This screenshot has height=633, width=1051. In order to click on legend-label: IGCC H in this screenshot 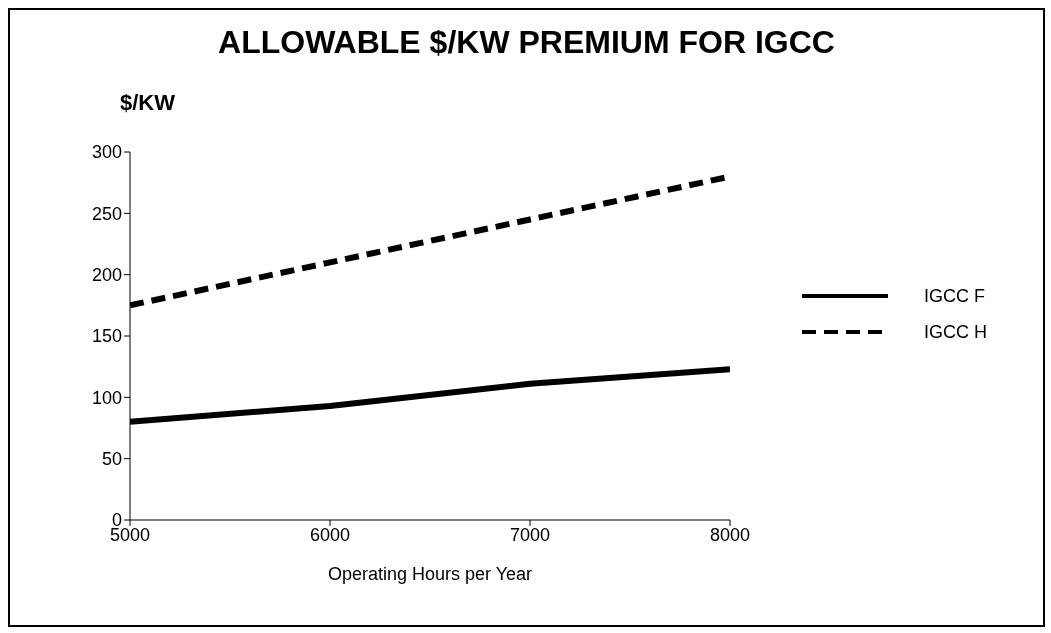, I will do `click(955, 332)`.